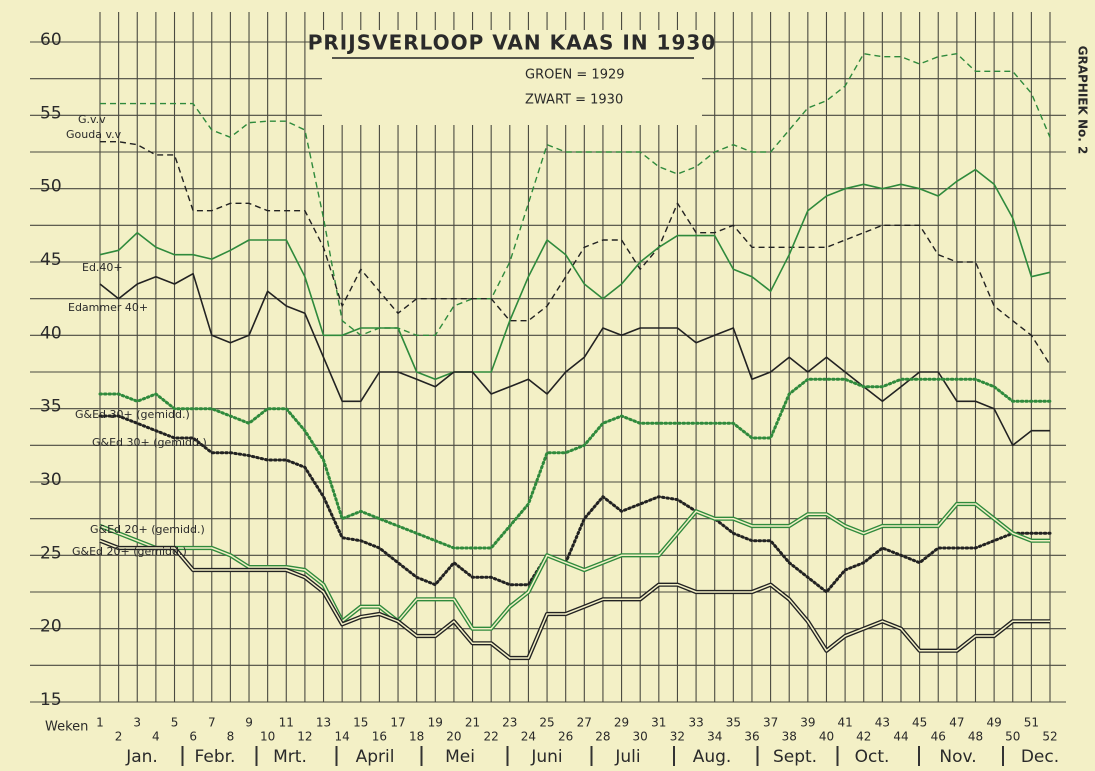  What do you see at coordinates (751, 737) in the screenshot?
I see `x-tick-label: 36` at bounding box center [751, 737].